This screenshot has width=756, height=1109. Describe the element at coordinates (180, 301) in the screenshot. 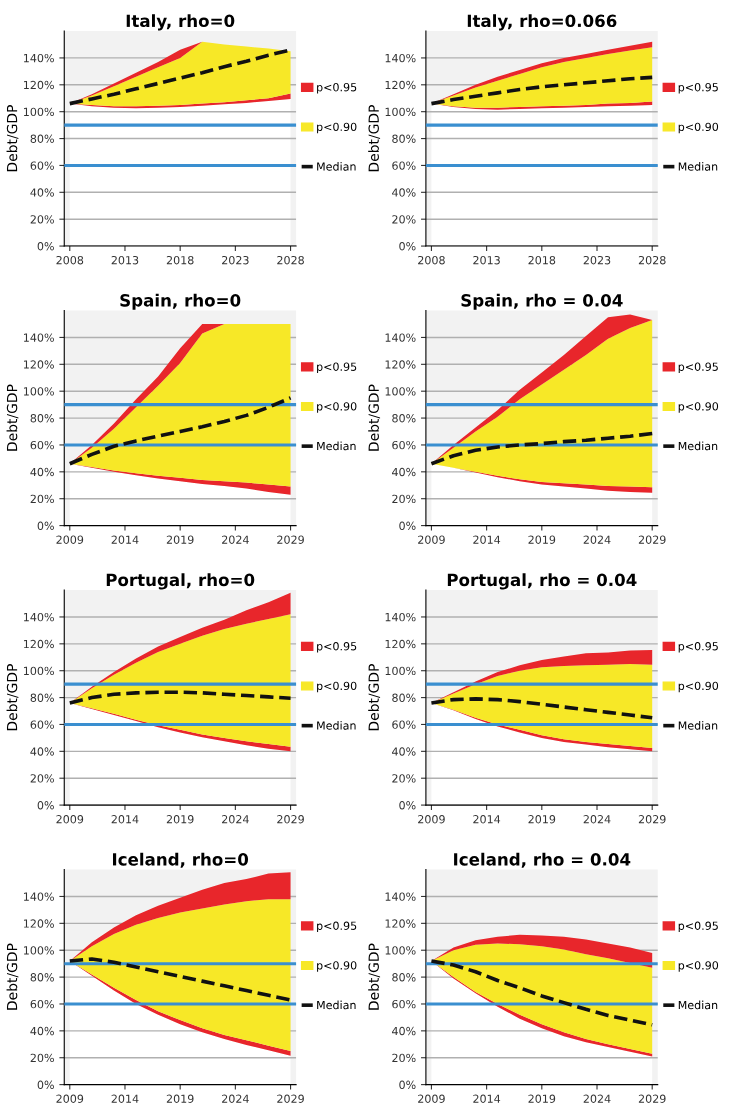

I see `chart-title: Spain, rho=0` at that location.